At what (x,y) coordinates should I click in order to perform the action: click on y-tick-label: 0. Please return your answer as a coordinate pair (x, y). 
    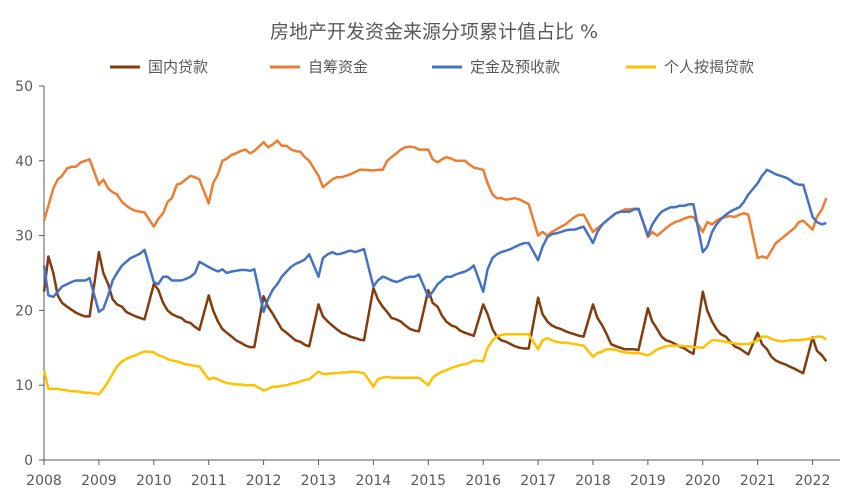
    Looking at the image, I should click on (28, 461).